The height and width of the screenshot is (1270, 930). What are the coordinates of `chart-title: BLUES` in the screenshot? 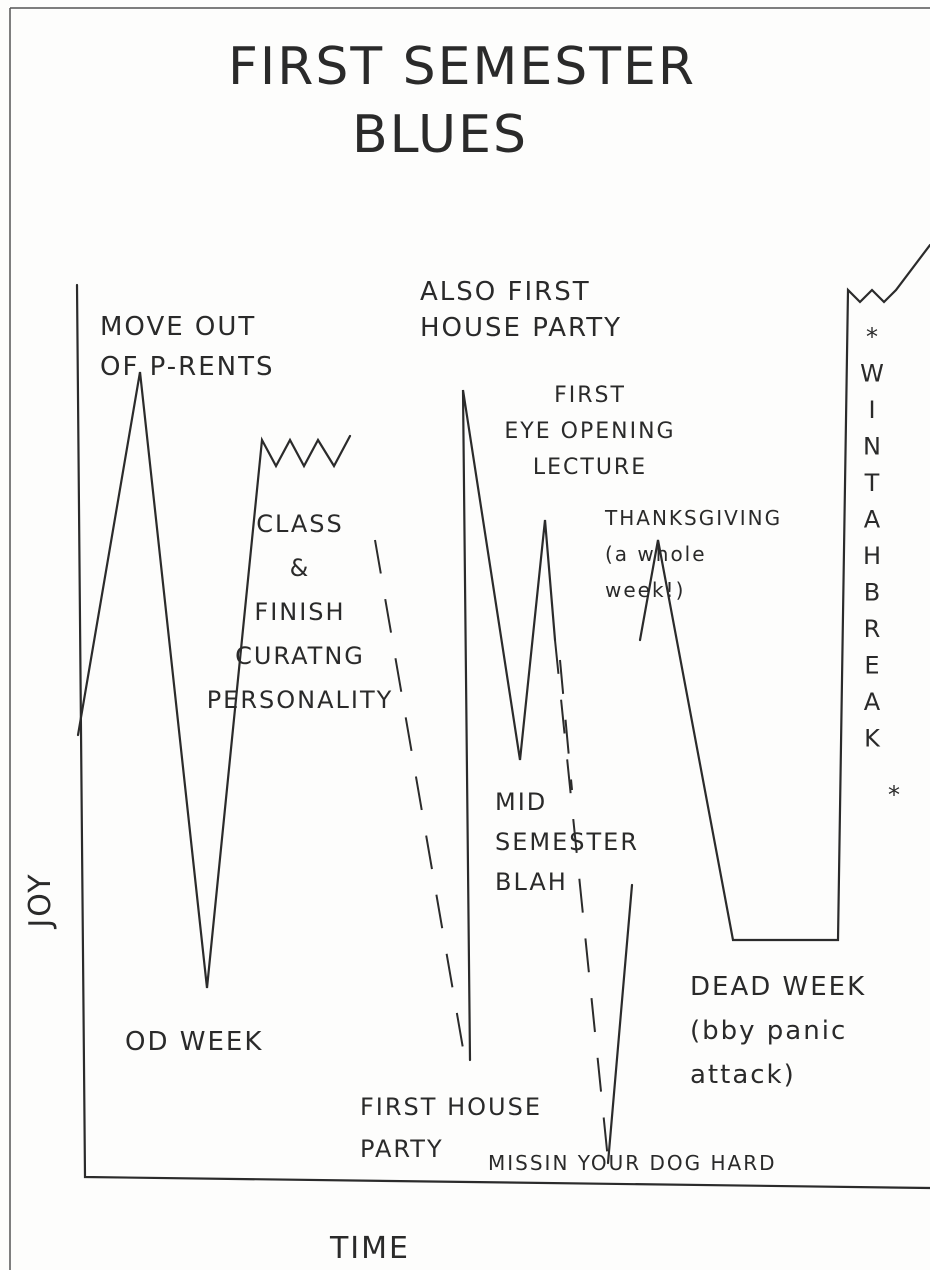 It's located at (440, 135).